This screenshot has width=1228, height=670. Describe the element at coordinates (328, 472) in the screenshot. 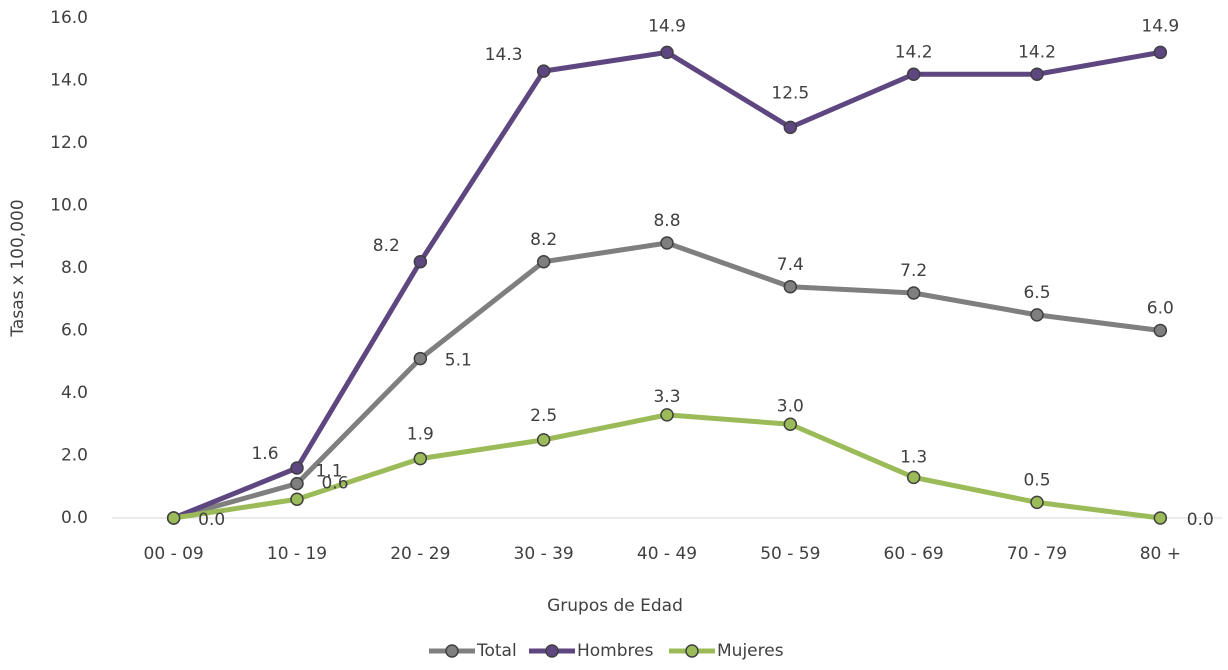

I see `data-label: 1.1` at that location.